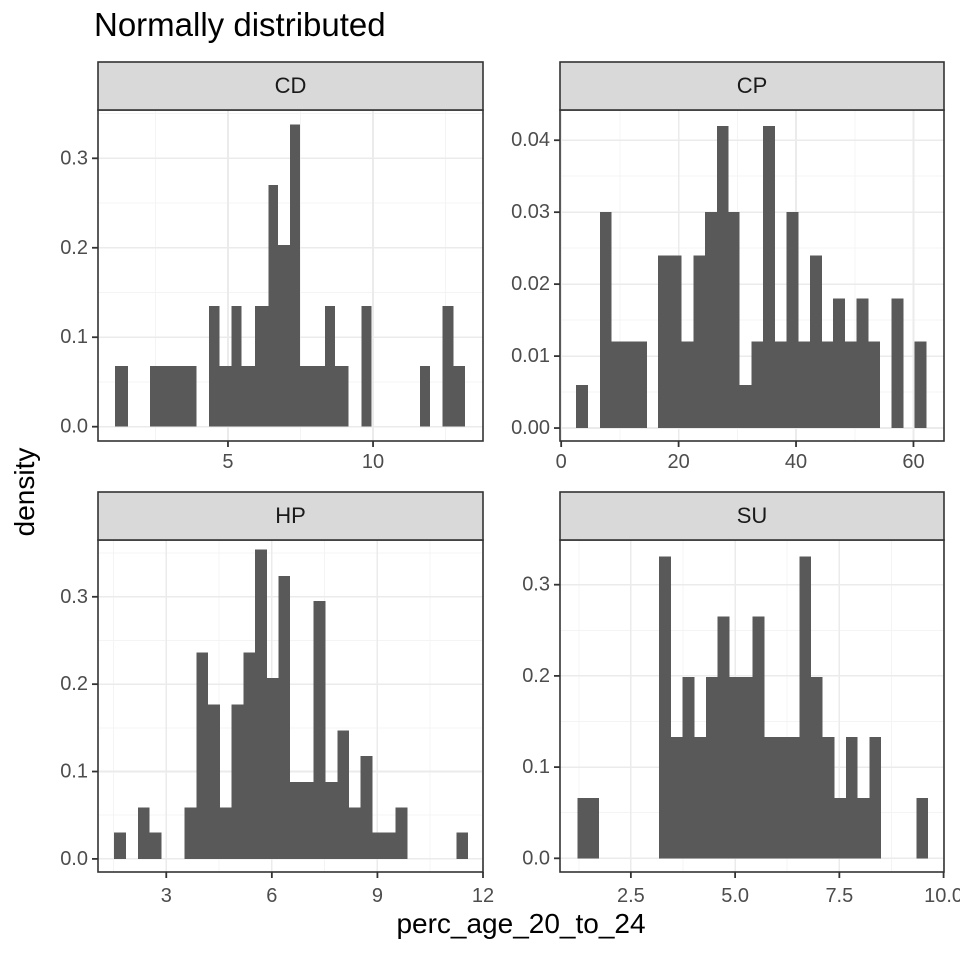  I want to click on chart-title: Normally distributed, so click(240, 24).